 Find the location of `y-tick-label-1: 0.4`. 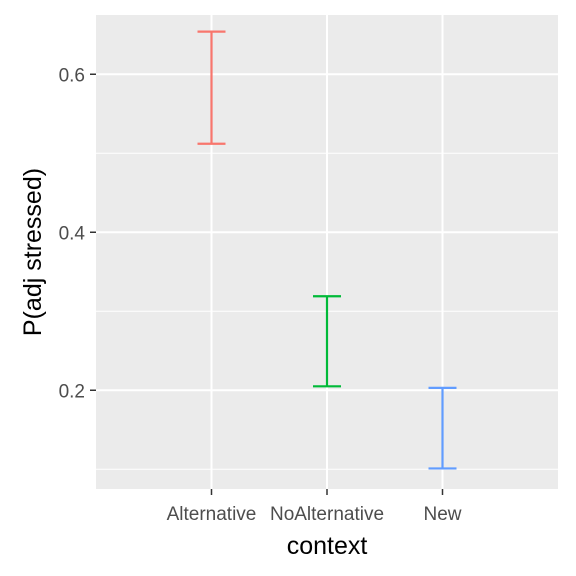

y-tick-label-1: 0.4 is located at coordinates (72, 233).